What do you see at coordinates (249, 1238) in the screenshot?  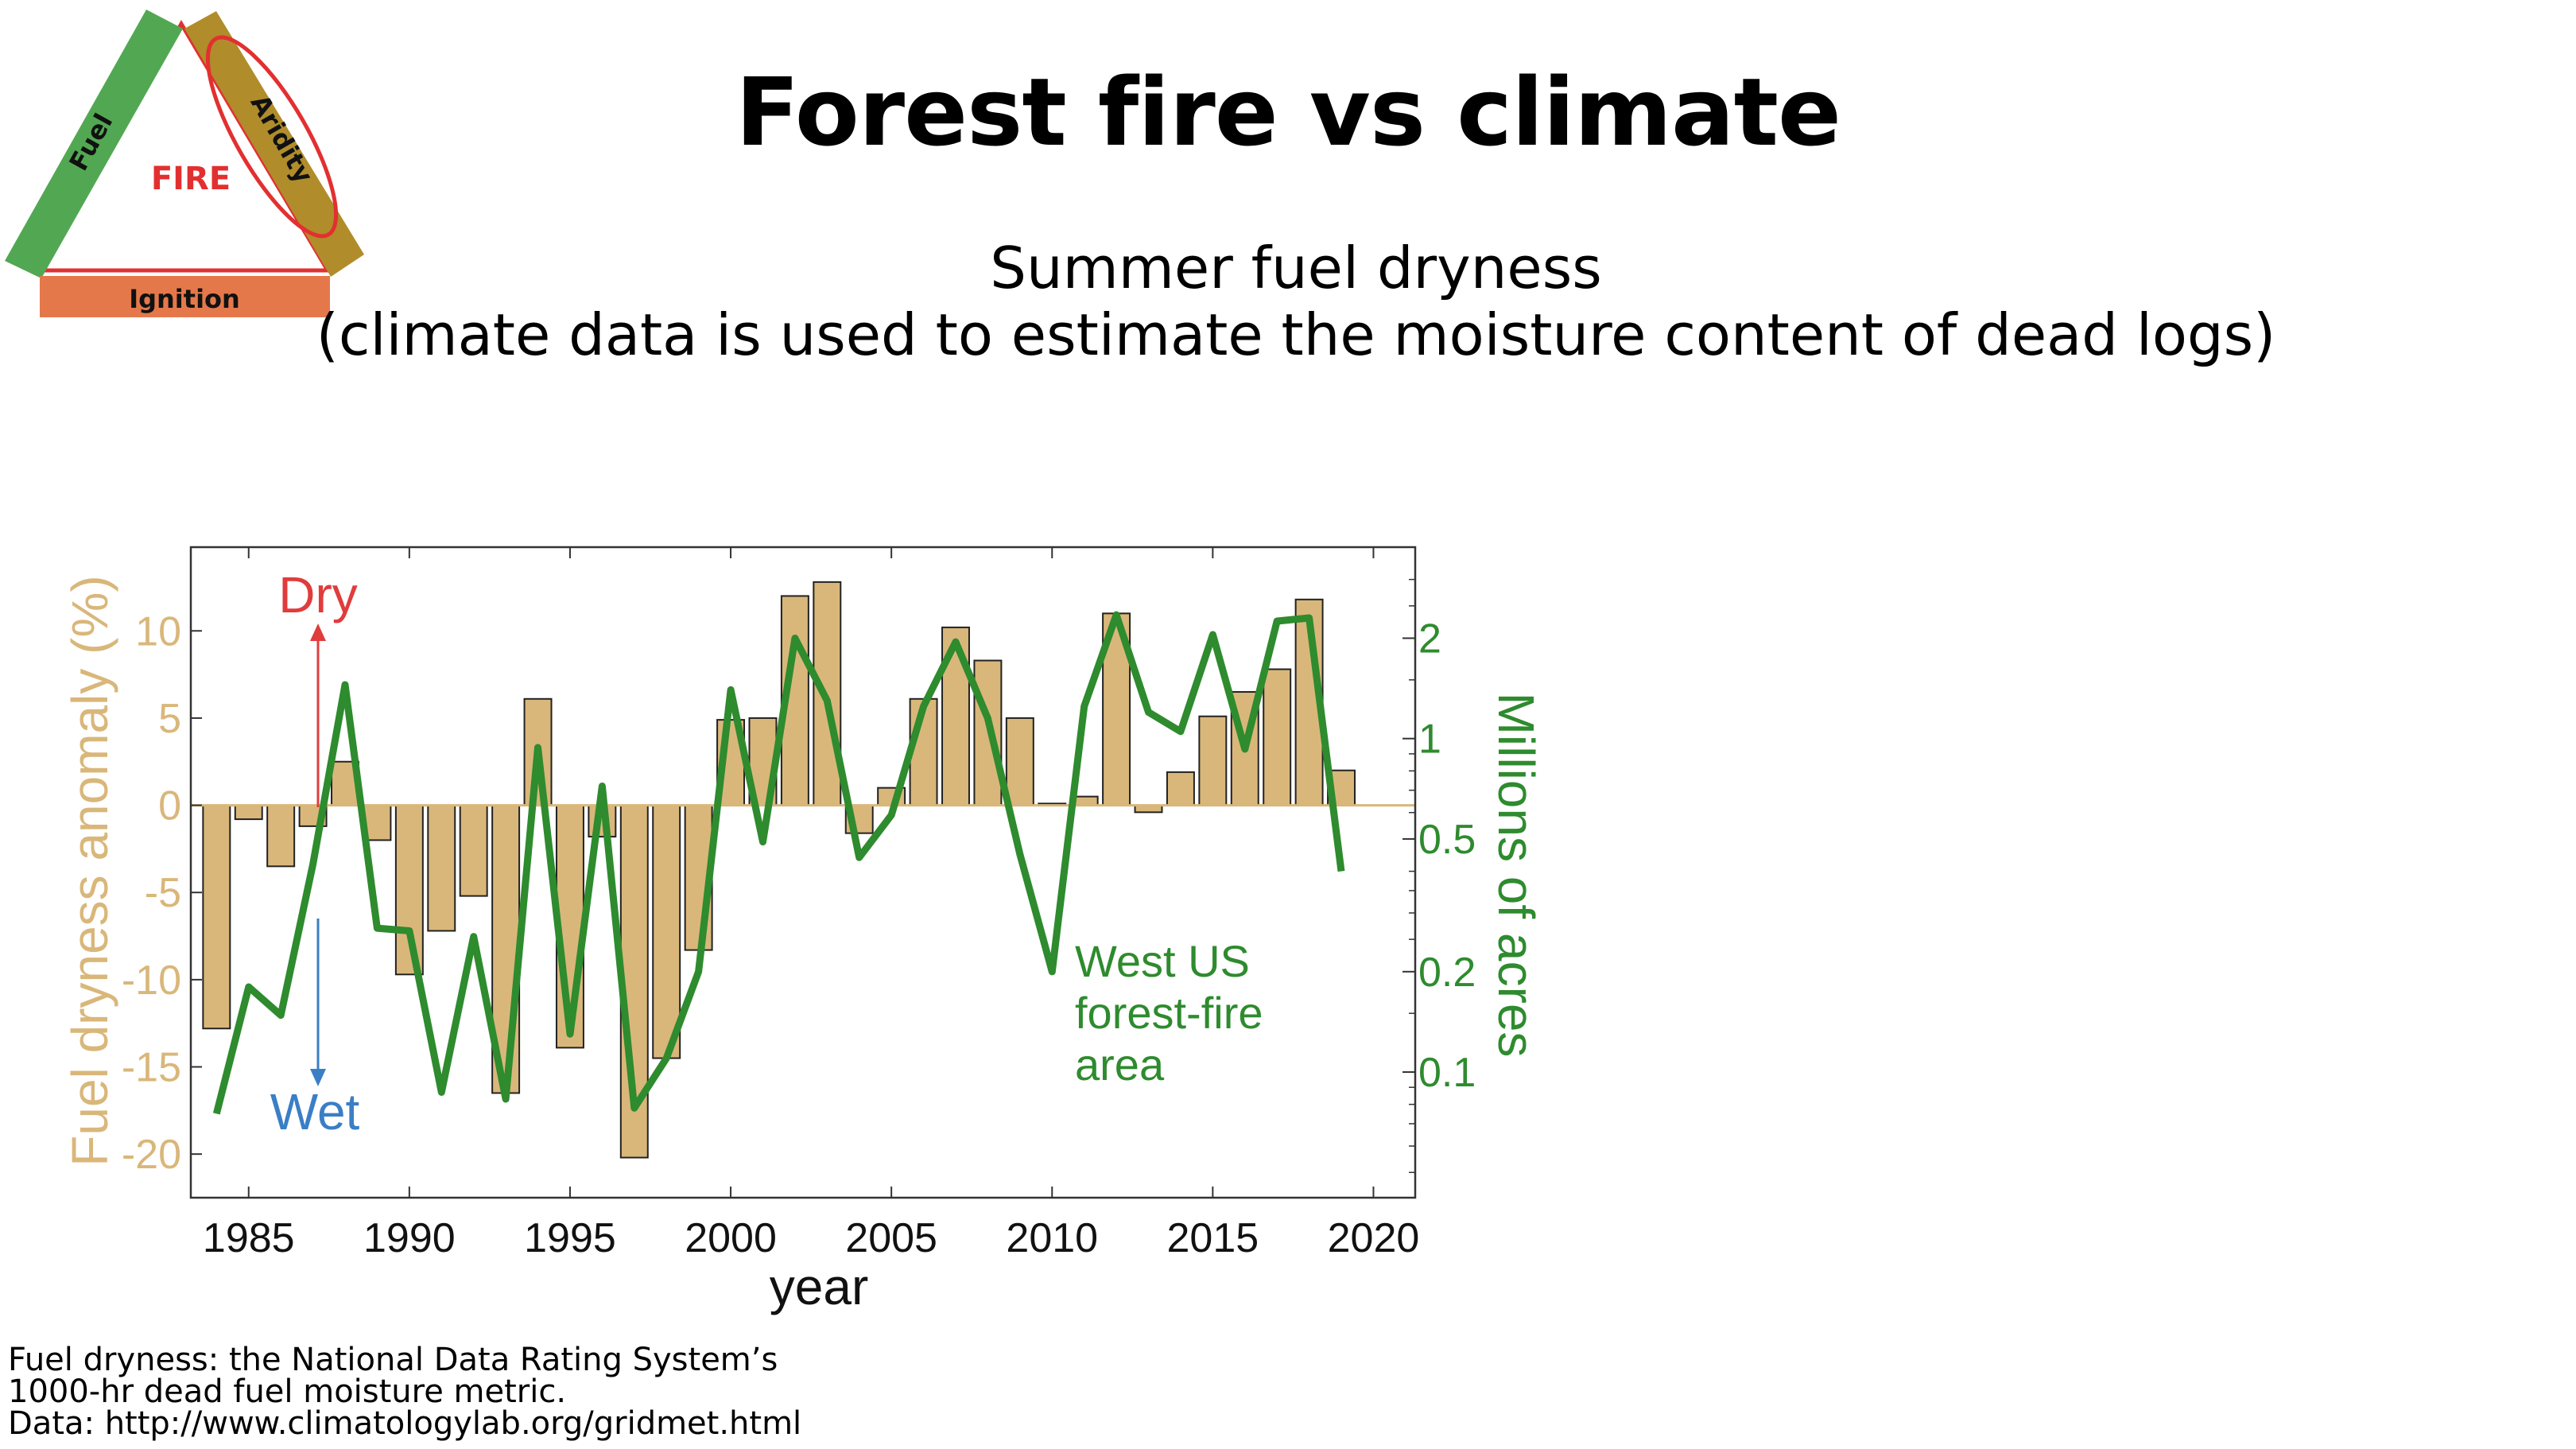 I see `x-tick-label-1985: 1985` at bounding box center [249, 1238].